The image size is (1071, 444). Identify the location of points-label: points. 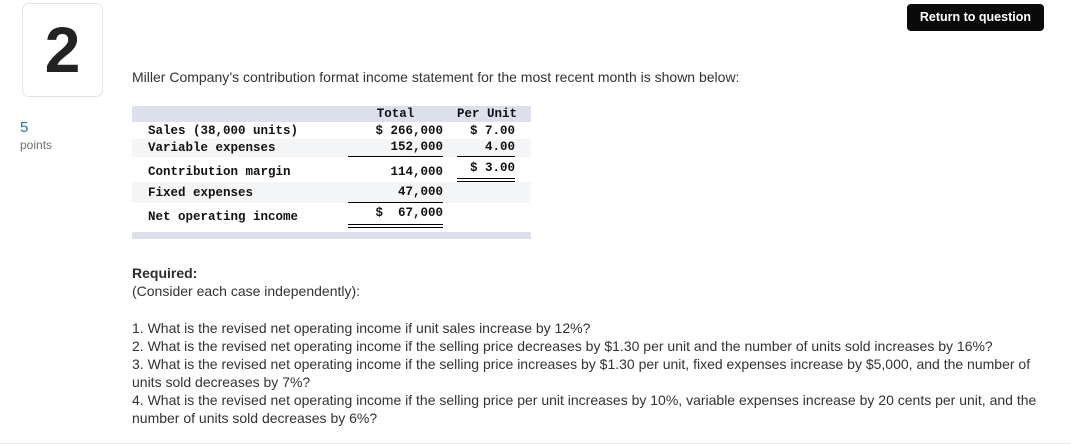
(36, 144).